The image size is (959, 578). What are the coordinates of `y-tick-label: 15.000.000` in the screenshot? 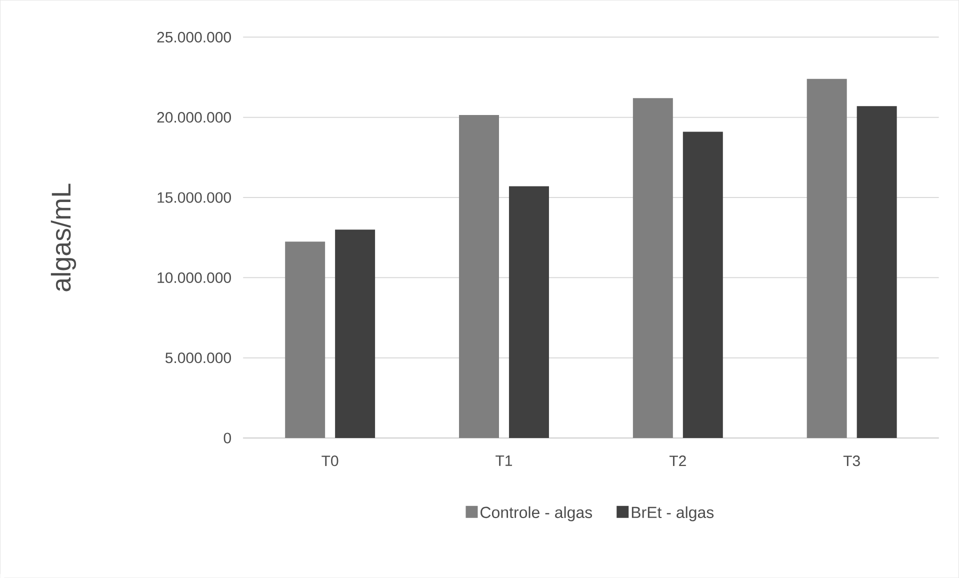 It's located at (194, 197).